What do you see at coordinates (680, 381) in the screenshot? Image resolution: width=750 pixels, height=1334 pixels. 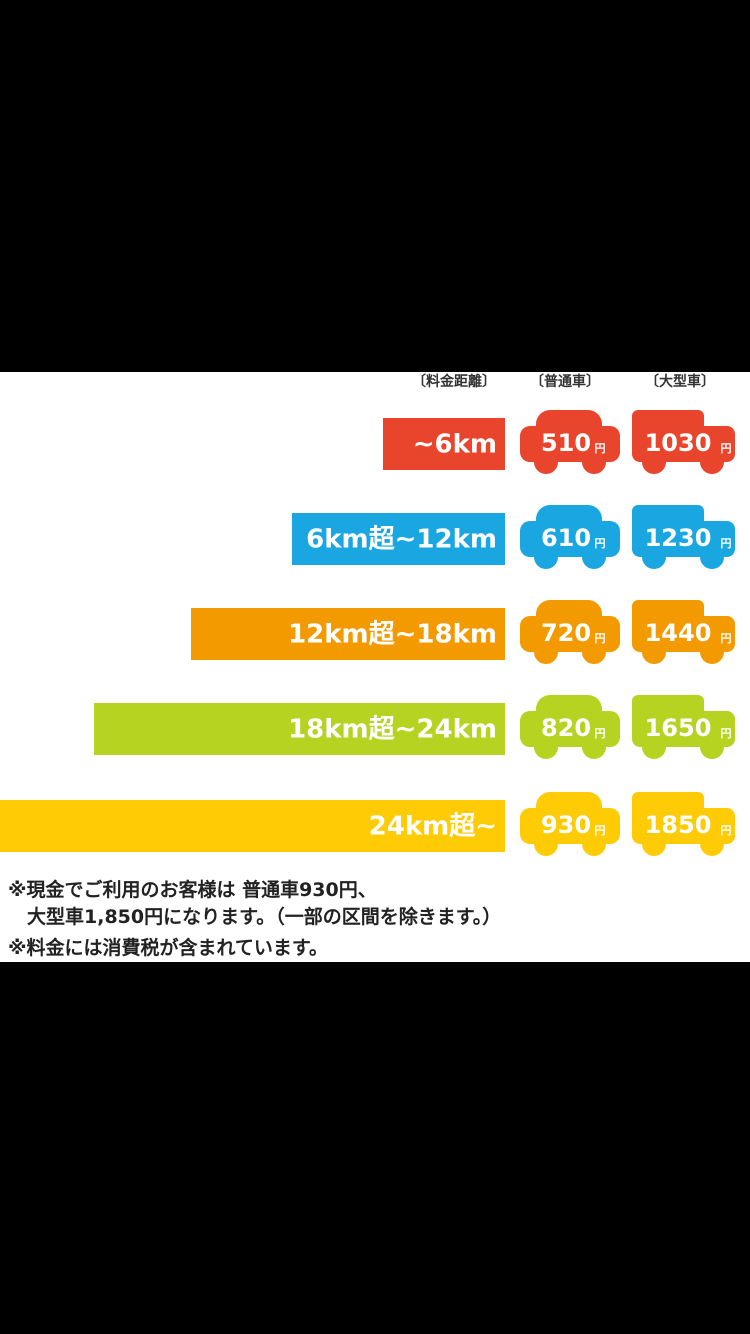 I see `header-large: 〔大型車〕` at bounding box center [680, 381].